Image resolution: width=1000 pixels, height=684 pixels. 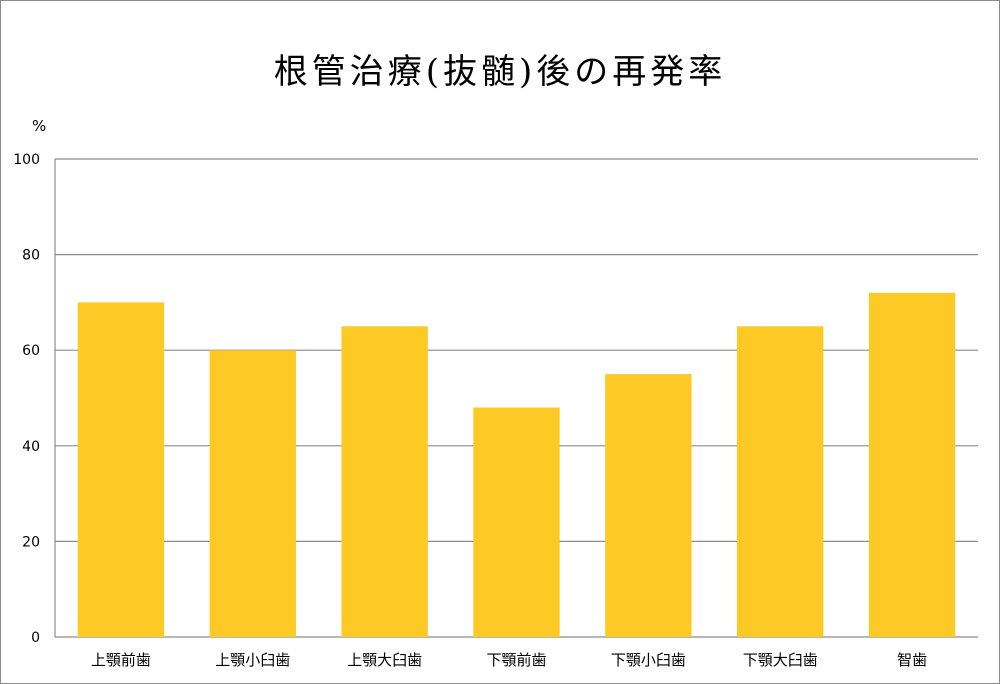 I want to click on y-tick-label: 0, so click(x=35, y=638).